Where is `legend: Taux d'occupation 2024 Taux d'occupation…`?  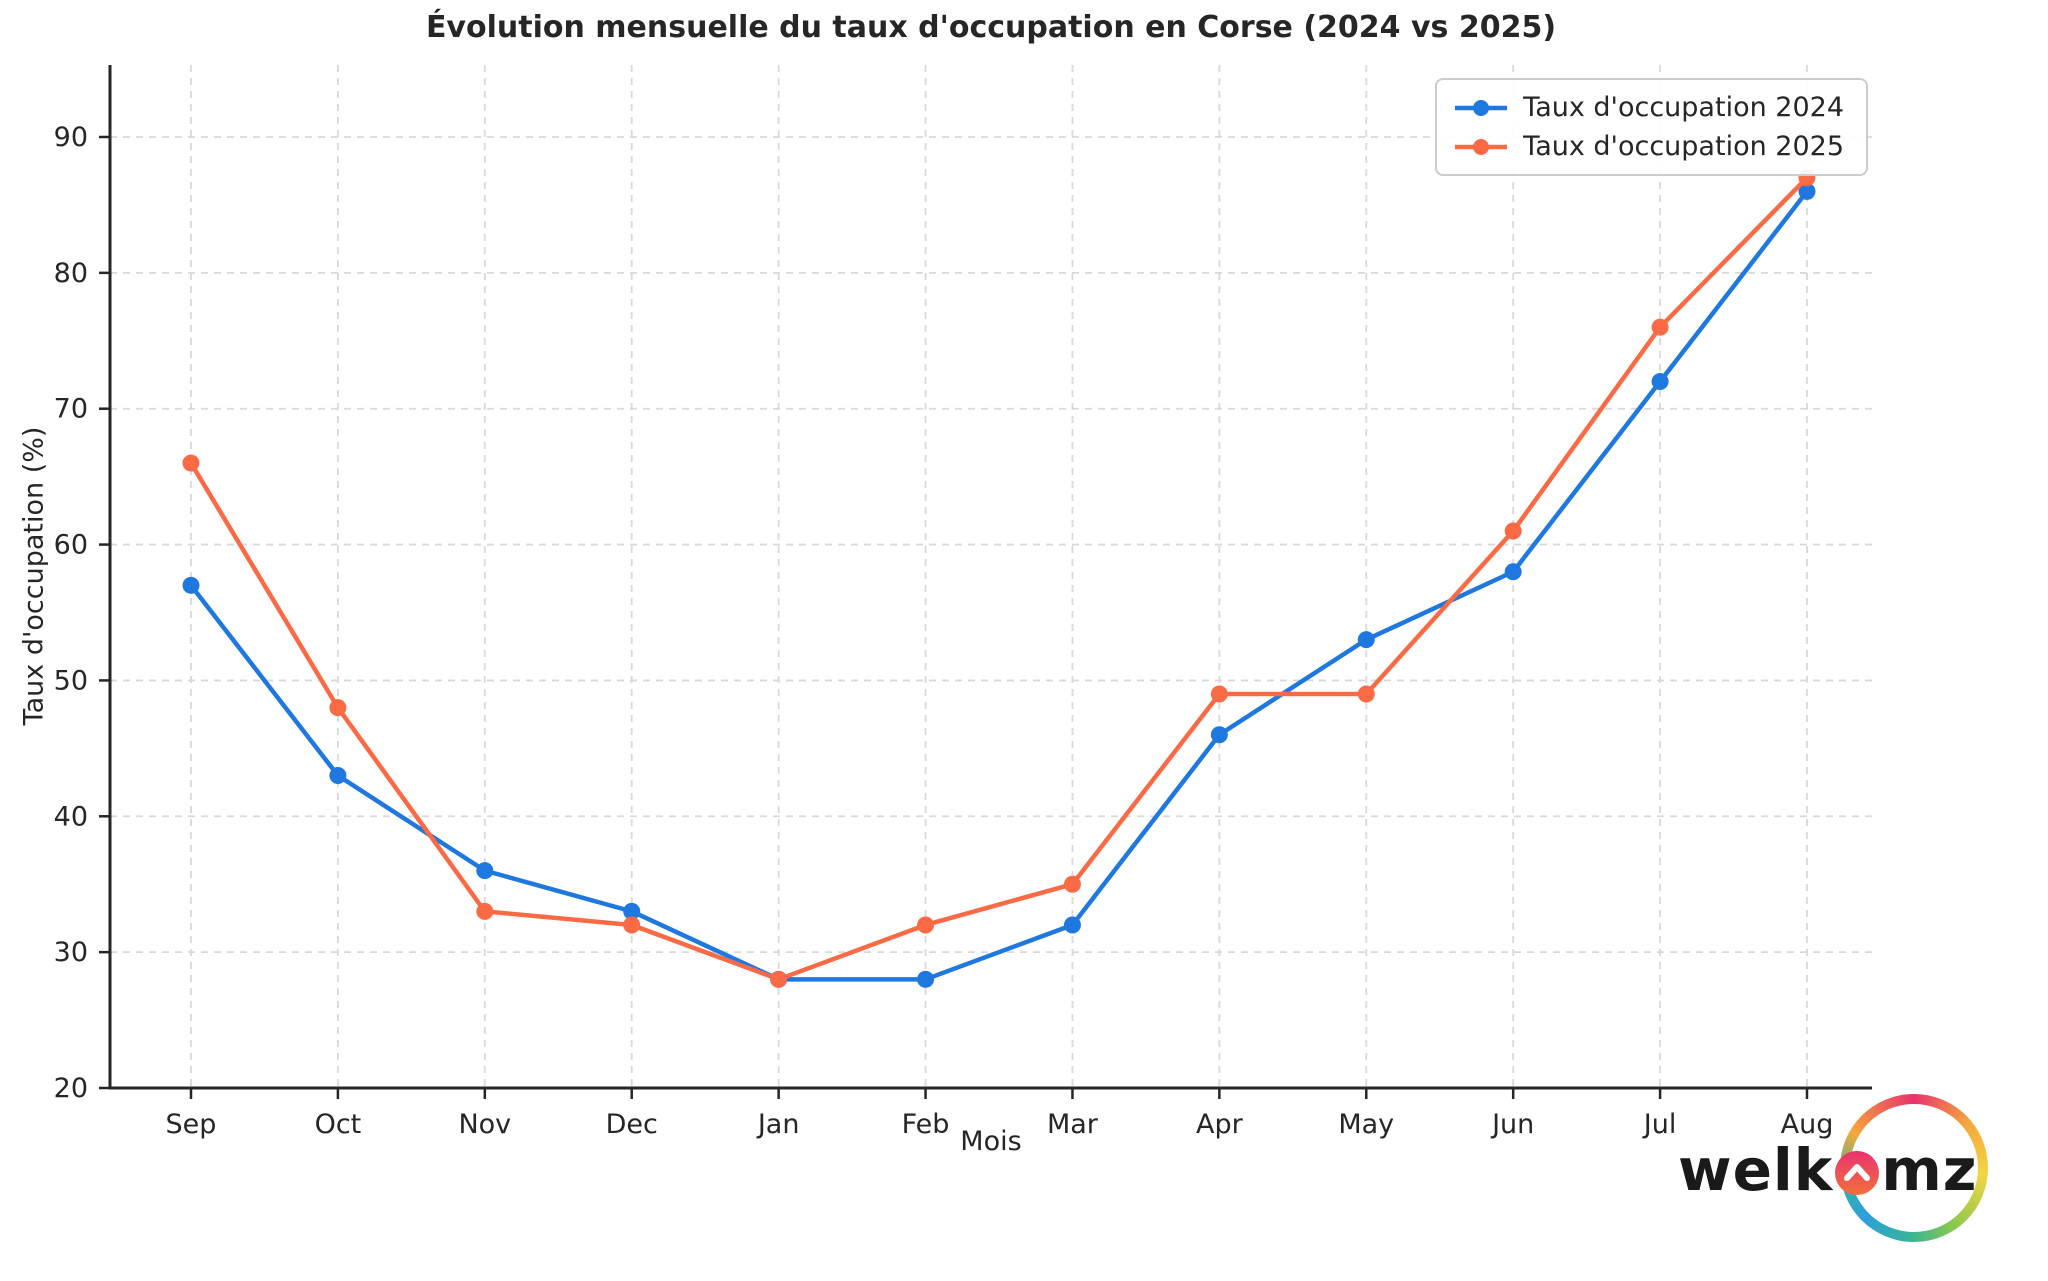
legend: Taux d'occupation 2024 Taux d'occupation… is located at coordinates (1651, 127).